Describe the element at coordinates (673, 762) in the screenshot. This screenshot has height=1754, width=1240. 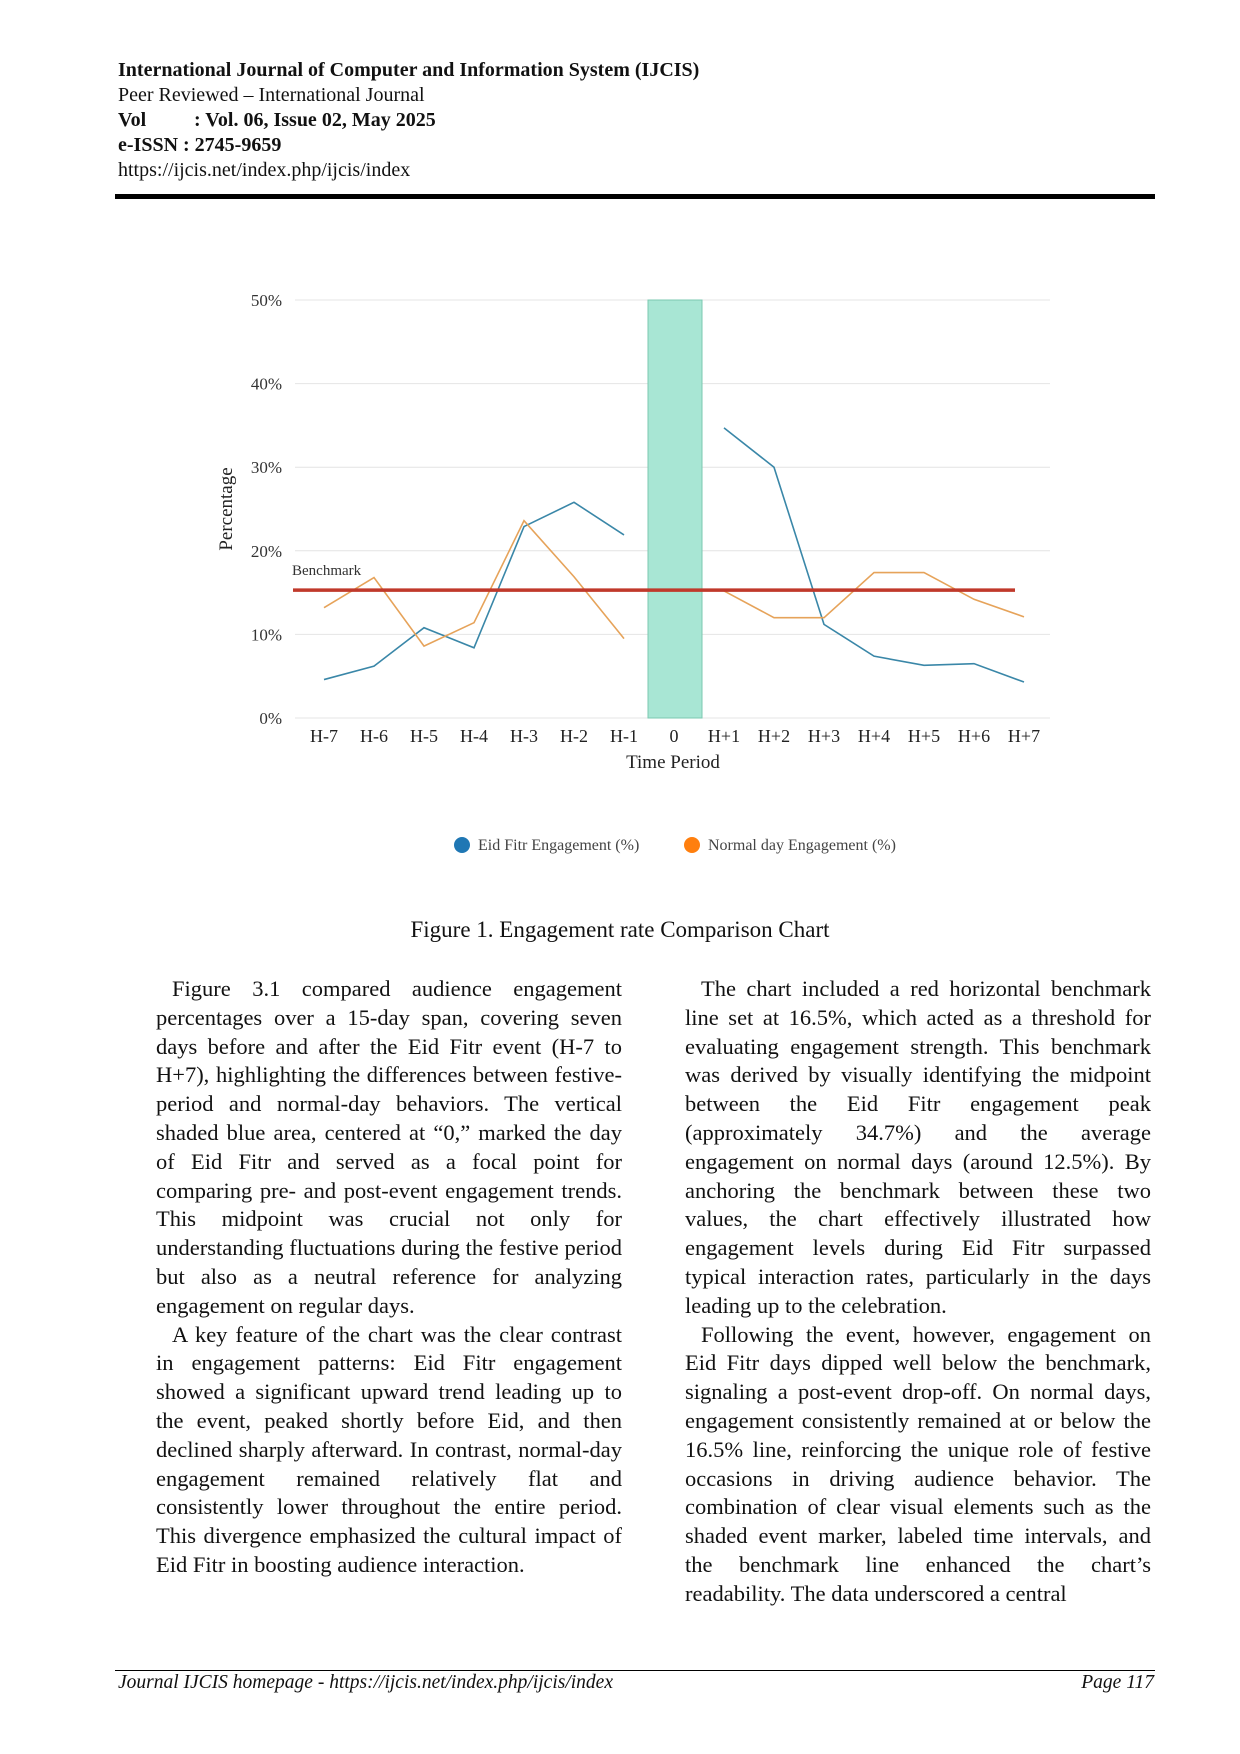
I see `x-axis-title: Time Period` at that location.